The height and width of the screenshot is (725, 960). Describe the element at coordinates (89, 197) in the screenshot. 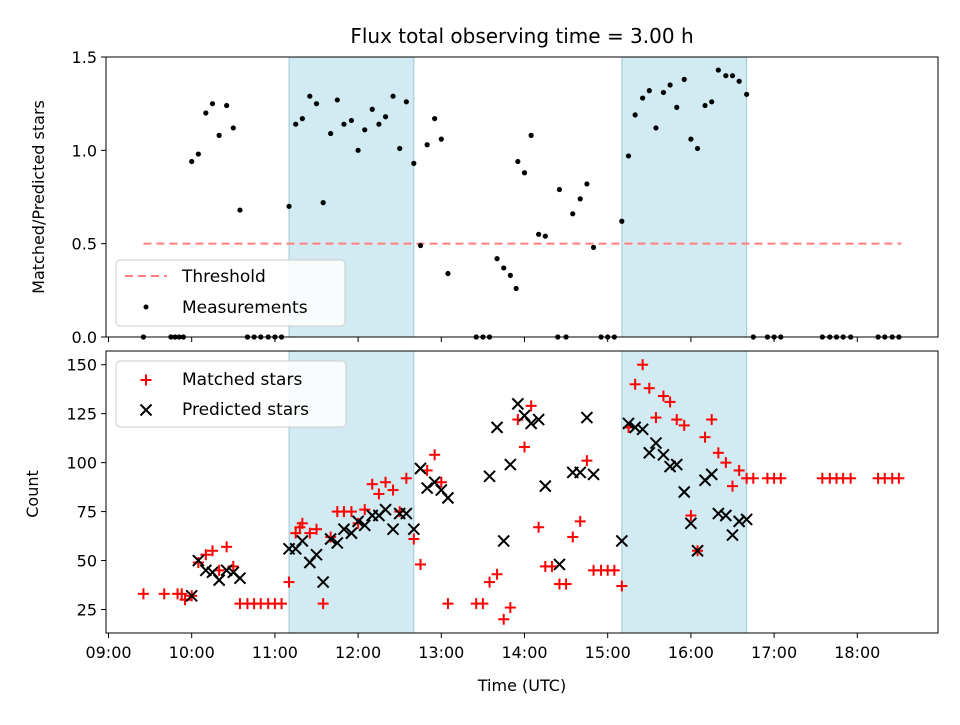

I see `top-y-ticks: 0.0 0.5 1.0 1.5` at that location.